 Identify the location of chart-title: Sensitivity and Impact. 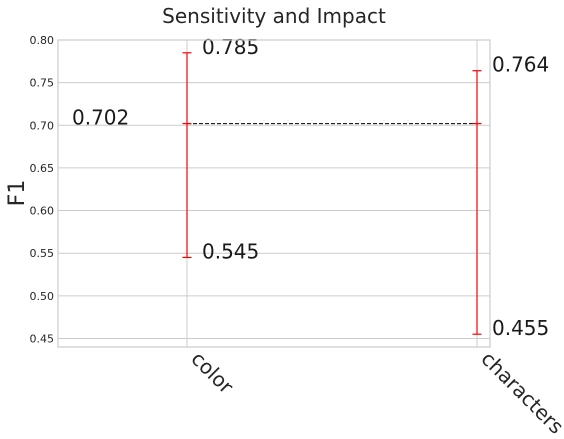
(274, 16).